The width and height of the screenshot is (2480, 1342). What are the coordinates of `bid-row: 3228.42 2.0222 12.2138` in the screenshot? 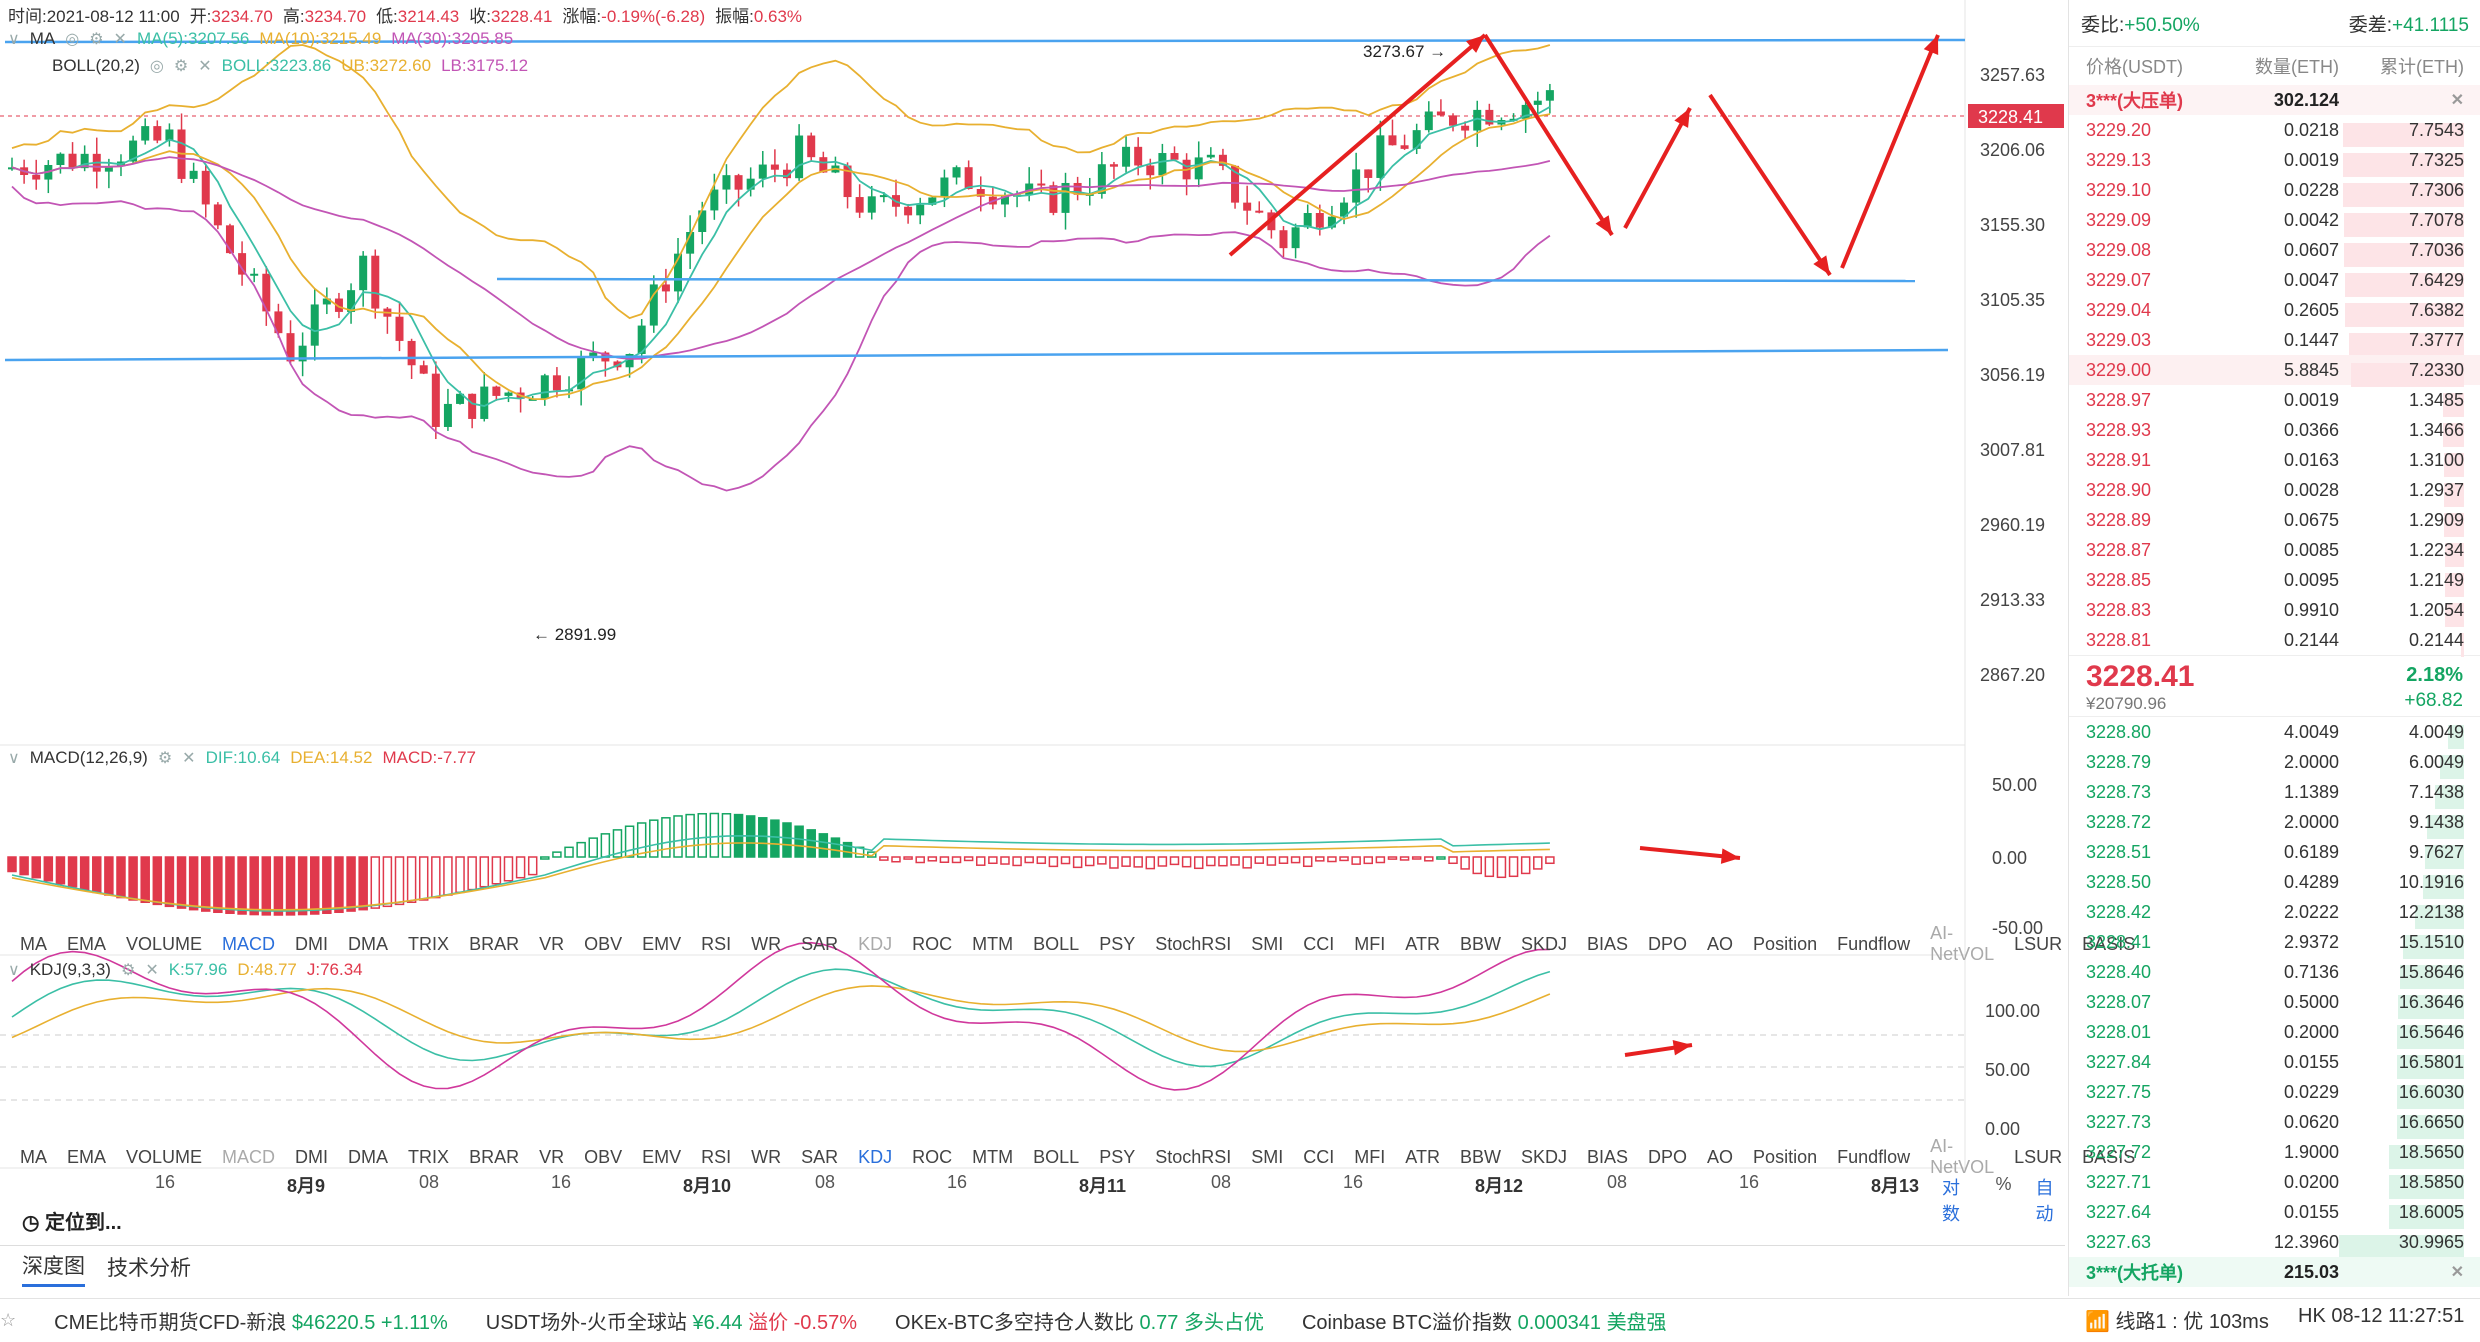 It's located at (2274, 913).